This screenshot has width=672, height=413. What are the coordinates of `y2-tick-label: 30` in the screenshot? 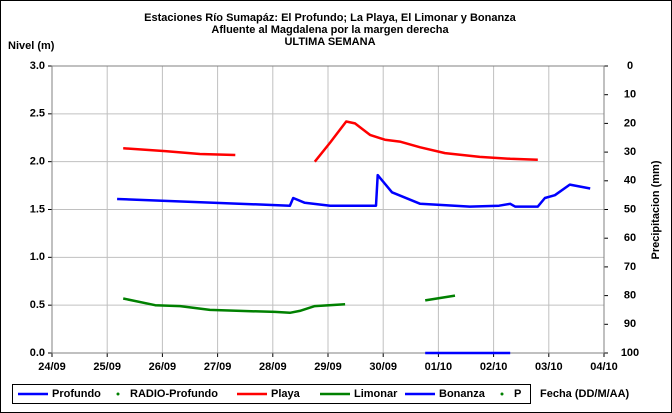 It's located at (630, 152).